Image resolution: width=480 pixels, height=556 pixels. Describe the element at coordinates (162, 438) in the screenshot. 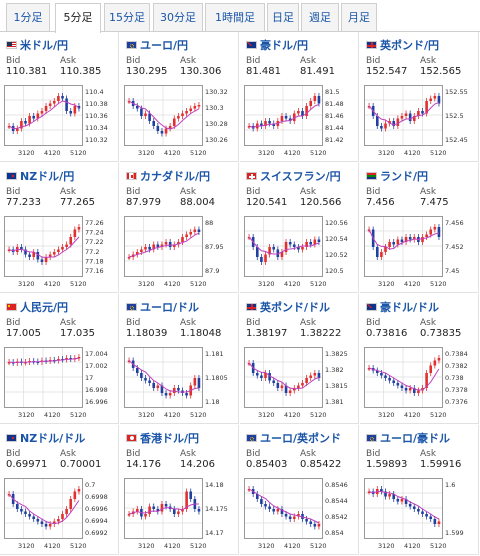

I see `pair-link: 香港ドル/円` at that location.